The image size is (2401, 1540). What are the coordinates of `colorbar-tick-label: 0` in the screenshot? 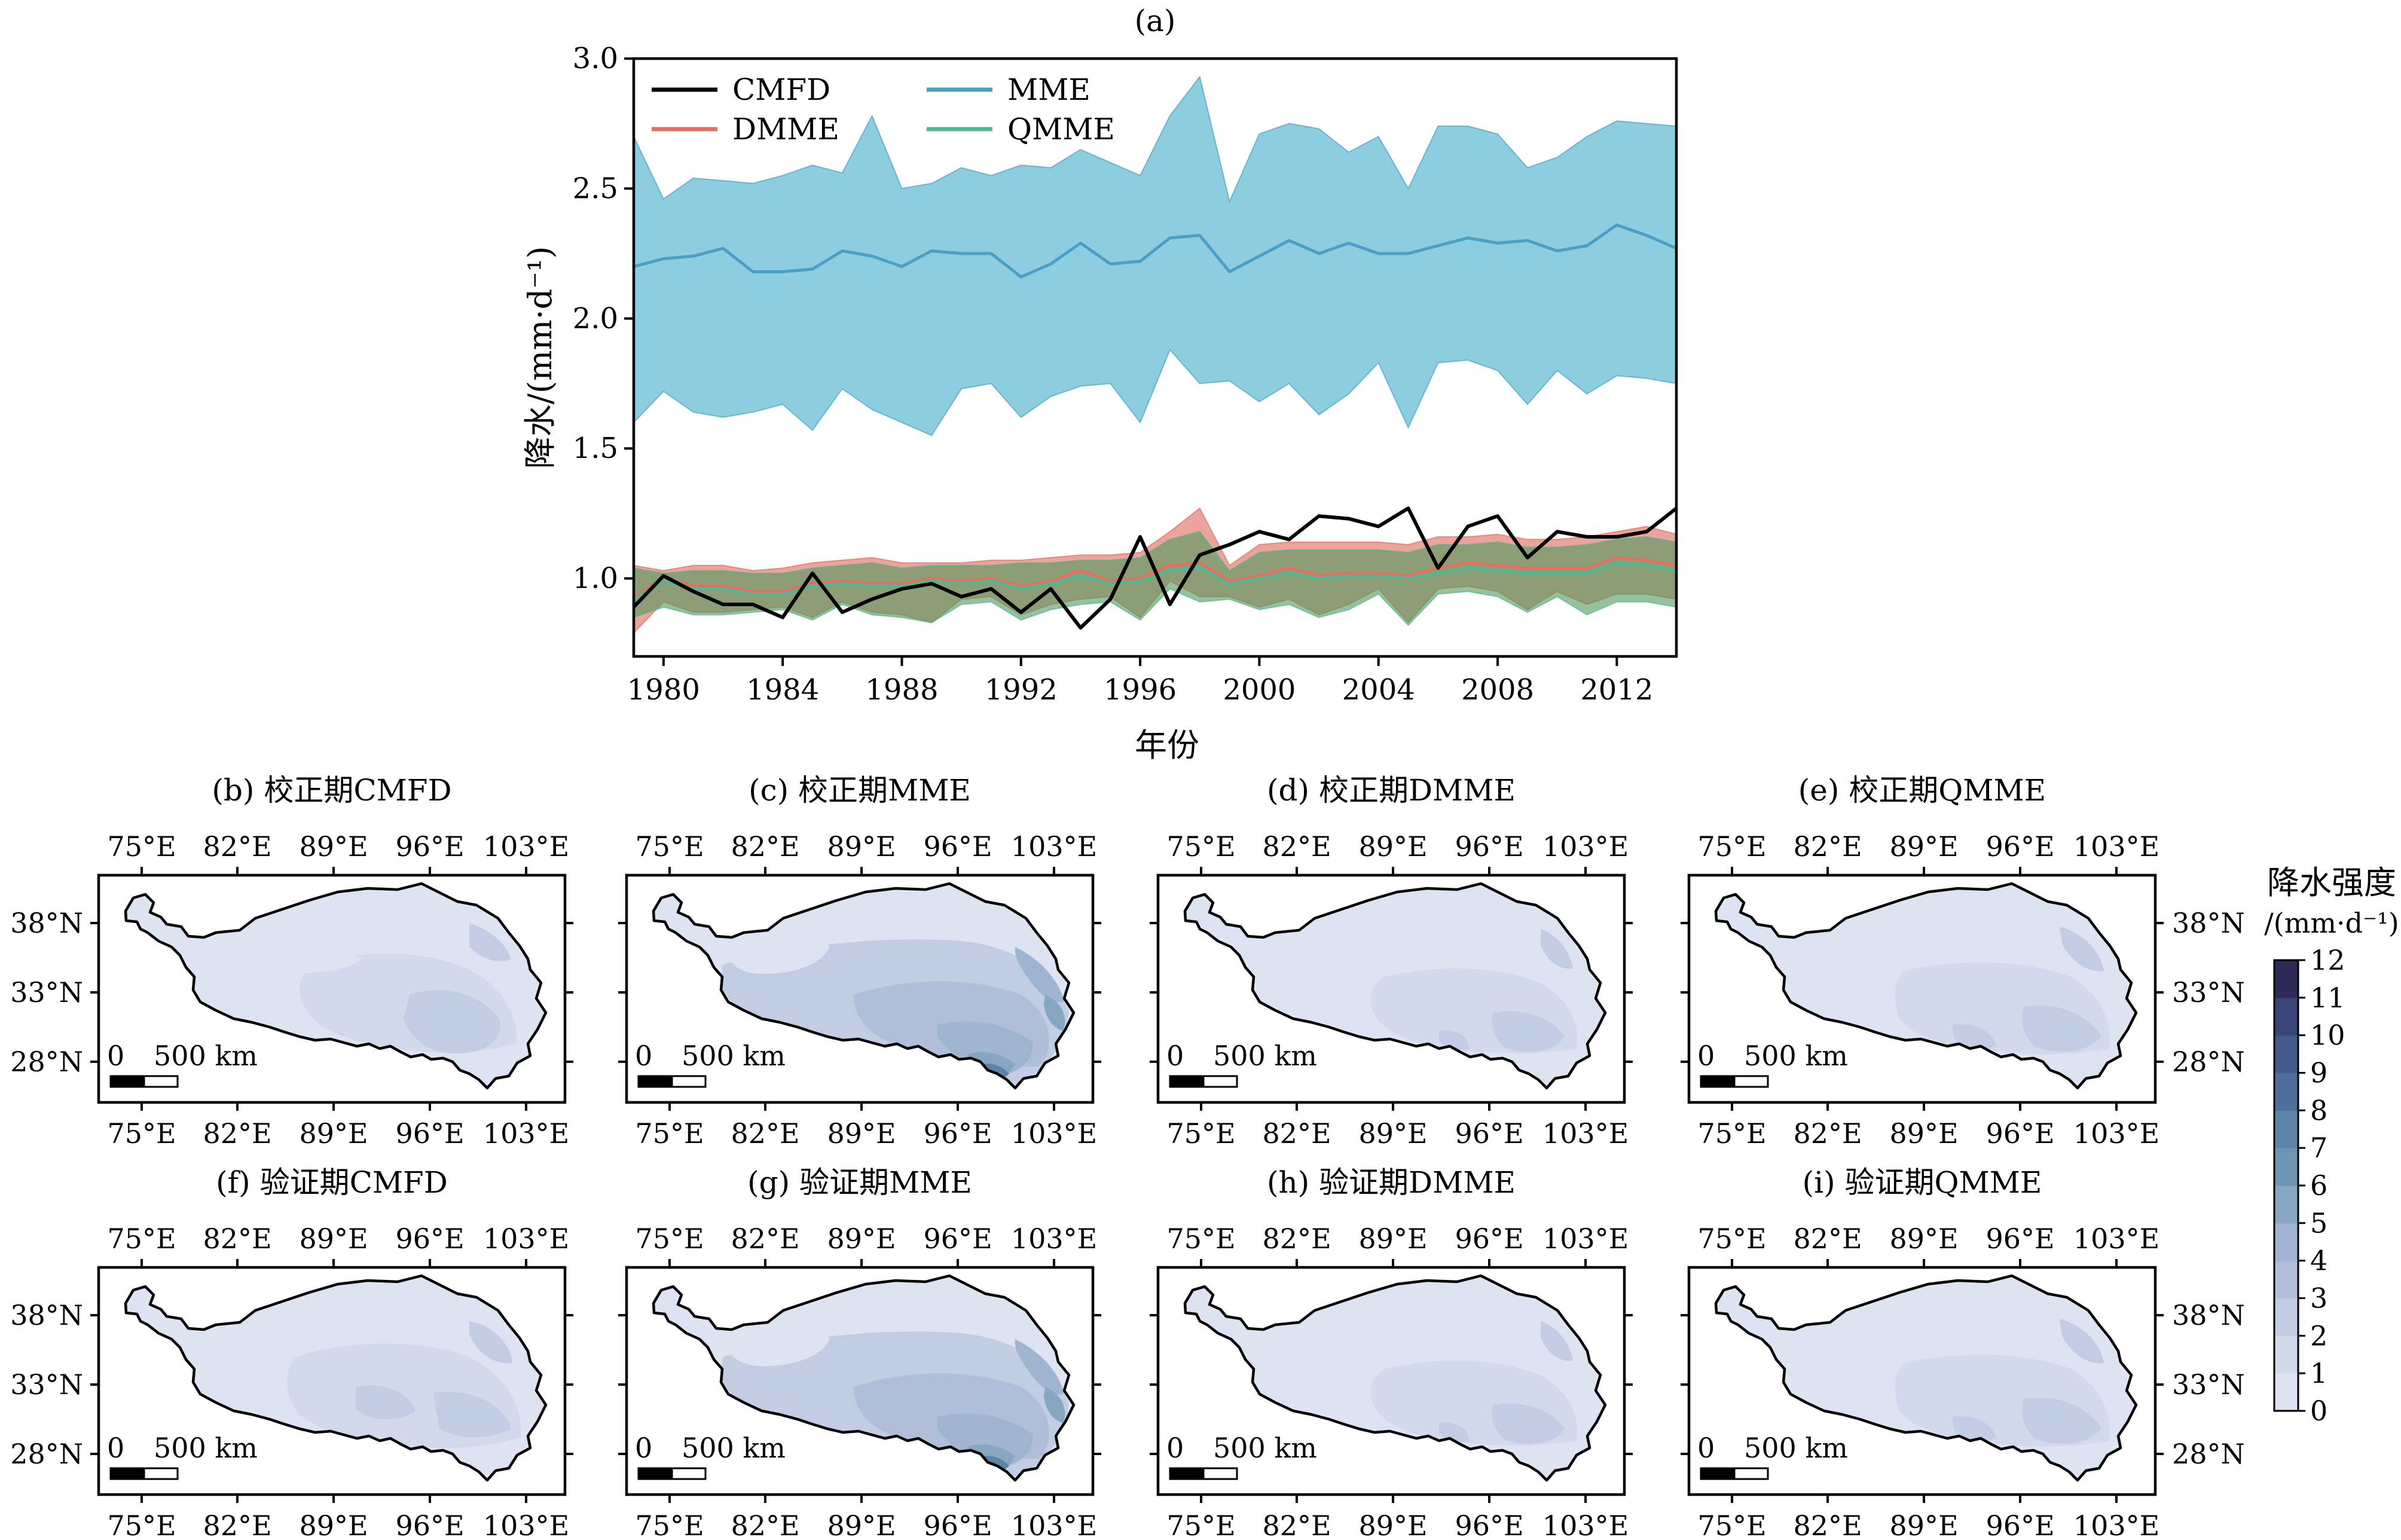 It's located at (2318, 1411).